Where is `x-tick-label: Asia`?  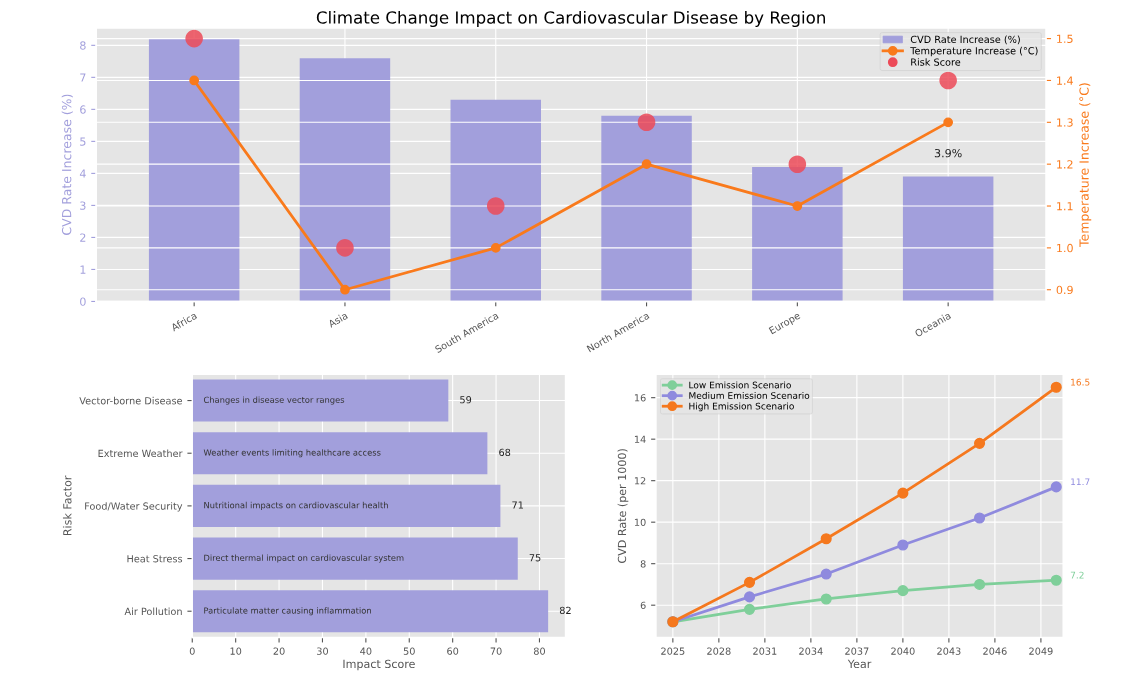
x-tick-label: Asia is located at coordinates (337, 319).